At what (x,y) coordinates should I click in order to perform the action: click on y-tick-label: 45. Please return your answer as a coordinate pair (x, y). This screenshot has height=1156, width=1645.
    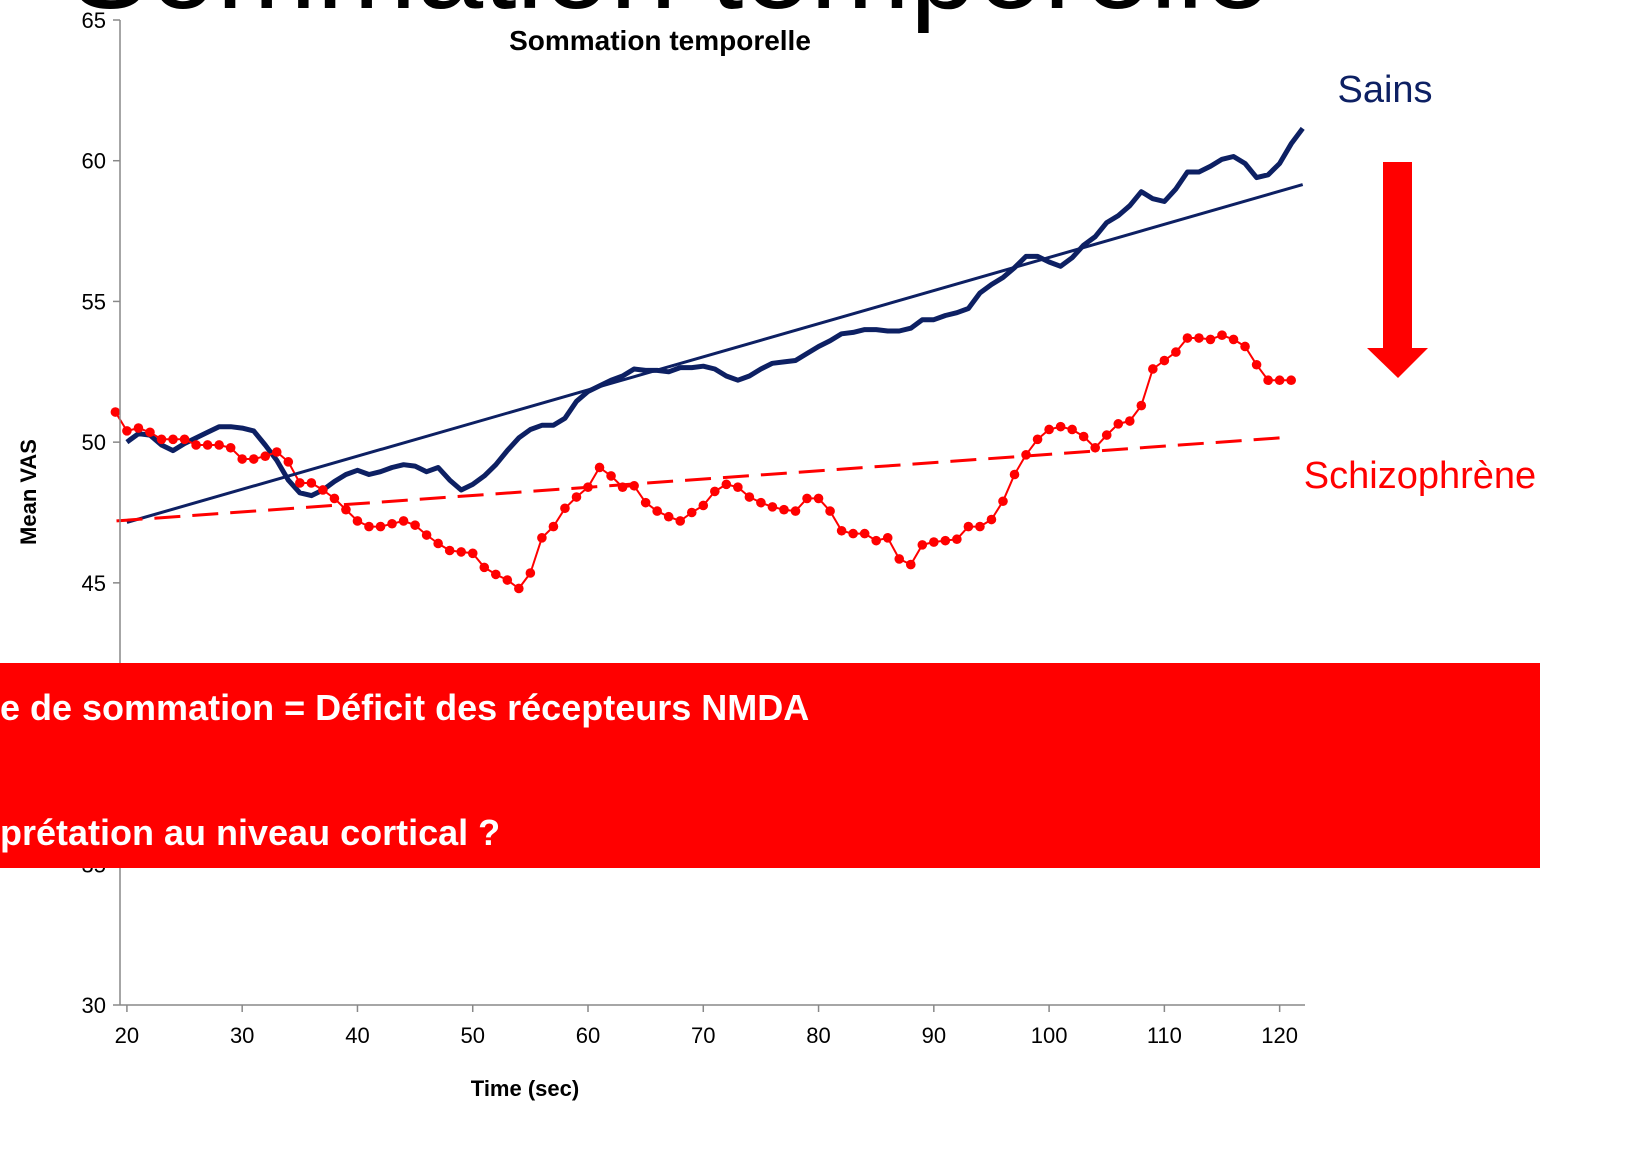
    Looking at the image, I should click on (94, 583).